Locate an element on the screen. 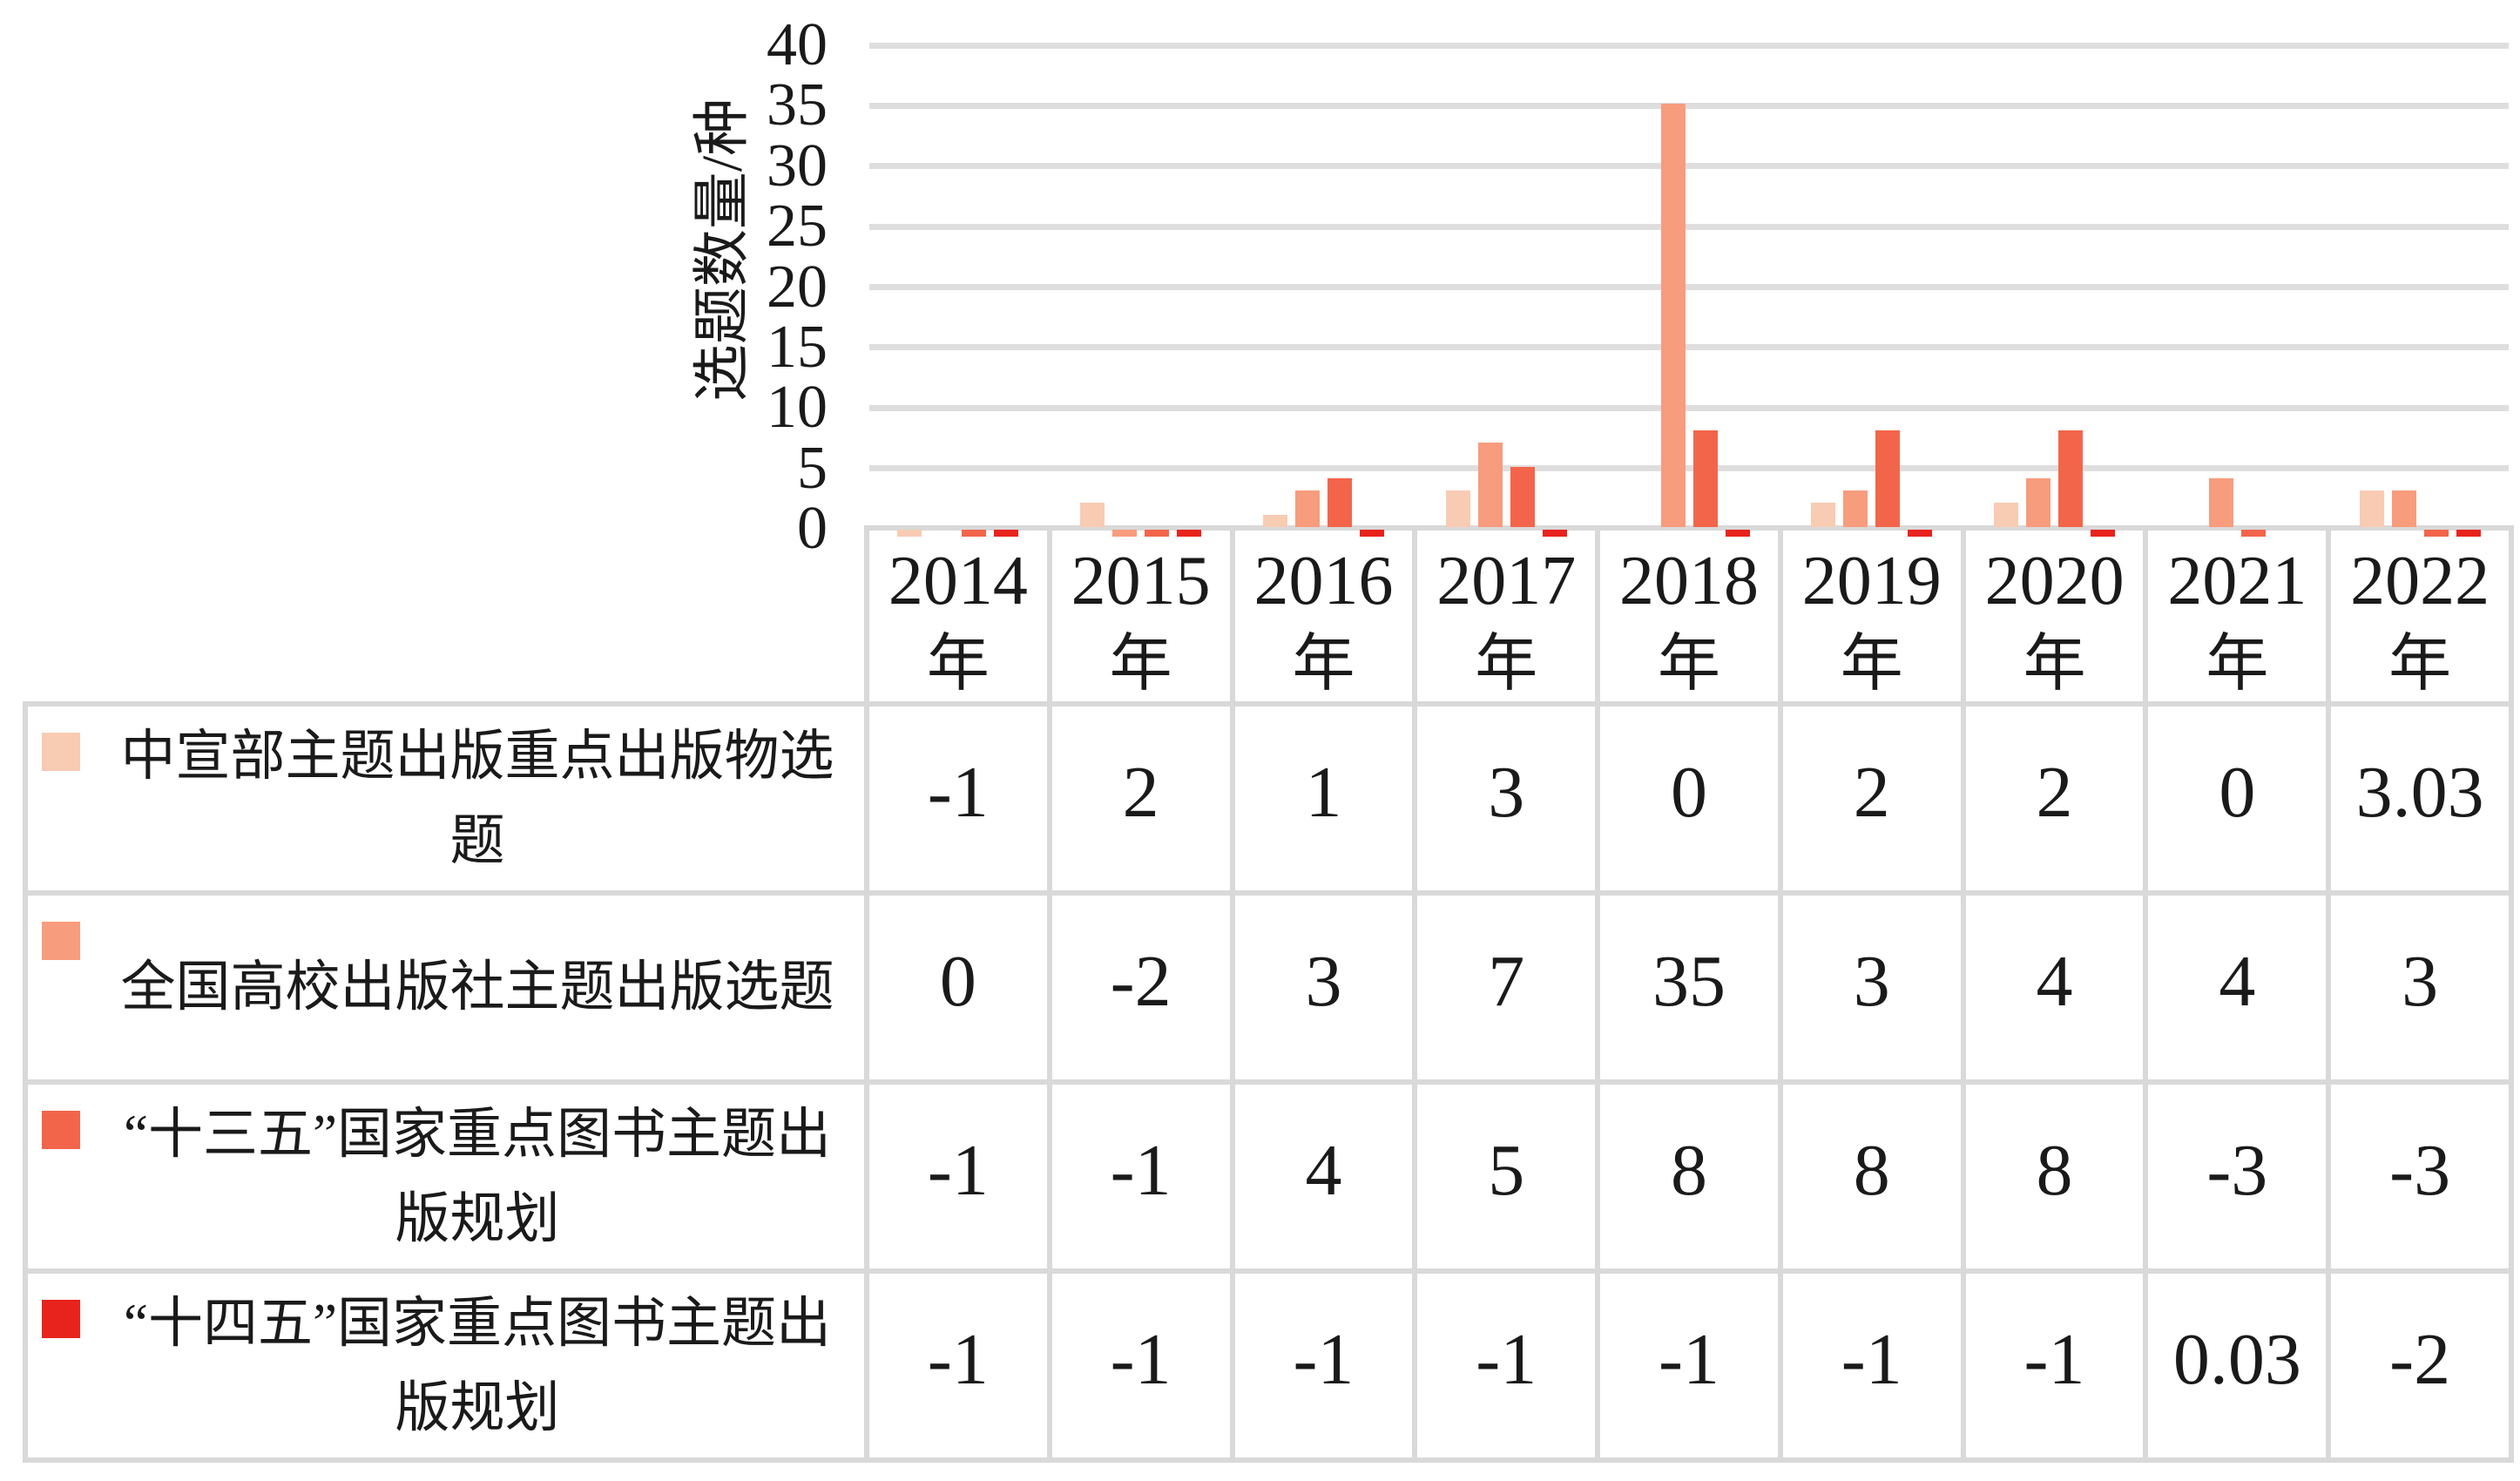 The height and width of the screenshot is (1481, 2520). bar-2018年-s3 is located at coordinates (1705, 478).